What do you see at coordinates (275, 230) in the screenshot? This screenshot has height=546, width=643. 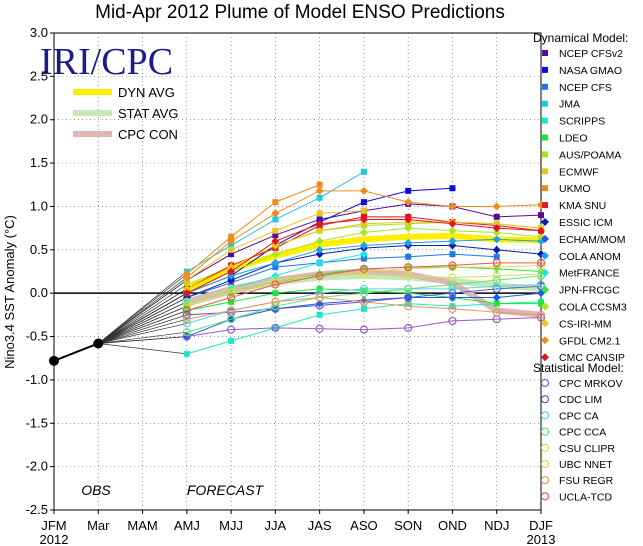 I see `data-point-ecmwf` at bounding box center [275, 230].